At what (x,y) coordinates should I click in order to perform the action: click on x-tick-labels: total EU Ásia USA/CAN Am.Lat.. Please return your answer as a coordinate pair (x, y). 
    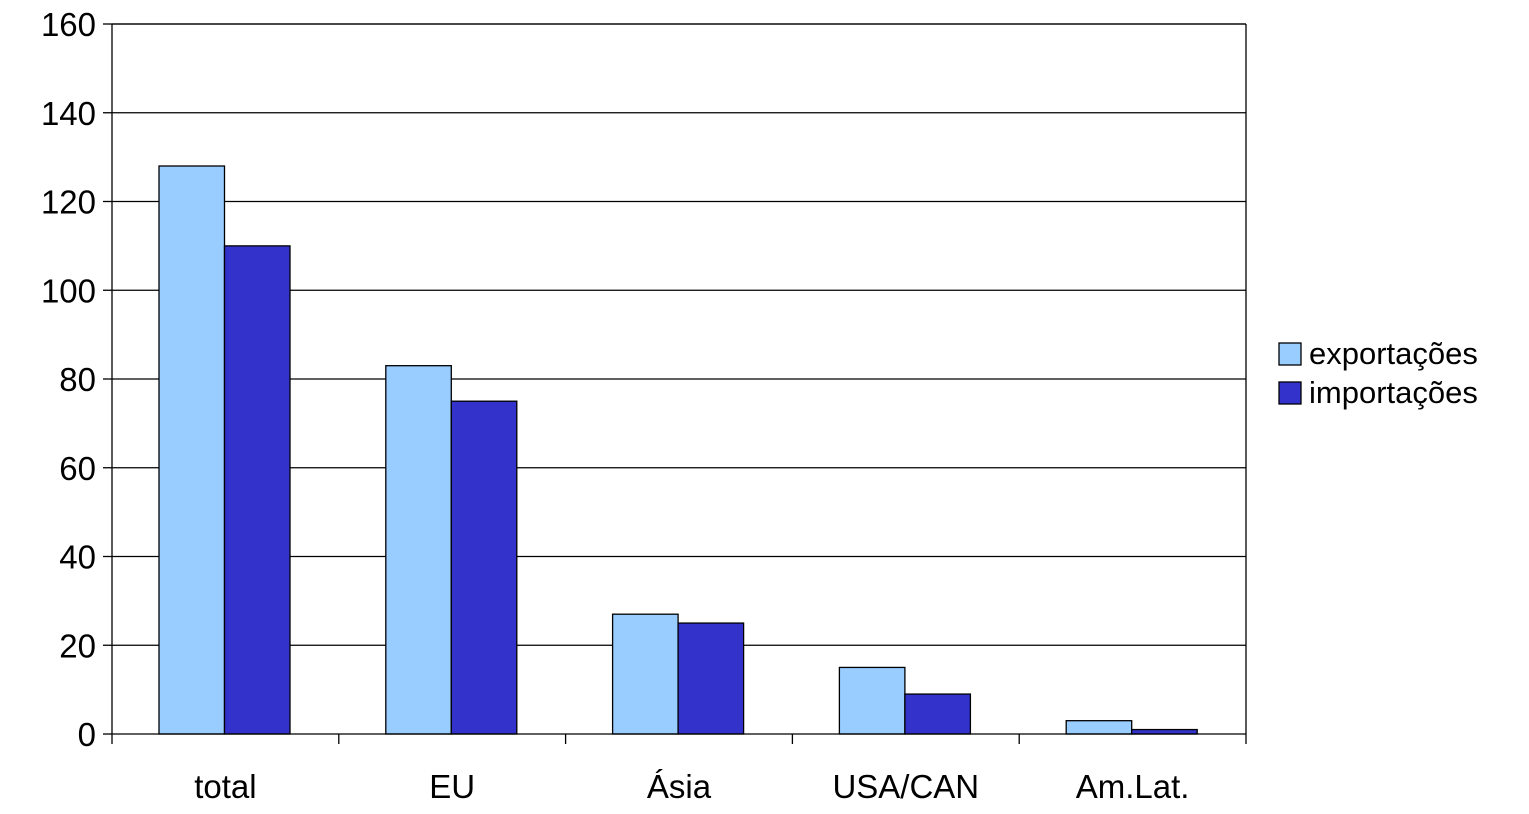
    Looking at the image, I should click on (691, 786).